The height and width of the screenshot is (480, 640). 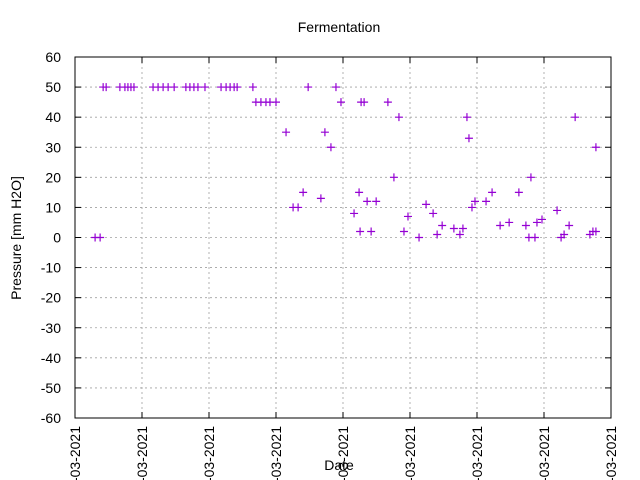 I want to click on y-tick-label: 60, so click(x=53, y=57).